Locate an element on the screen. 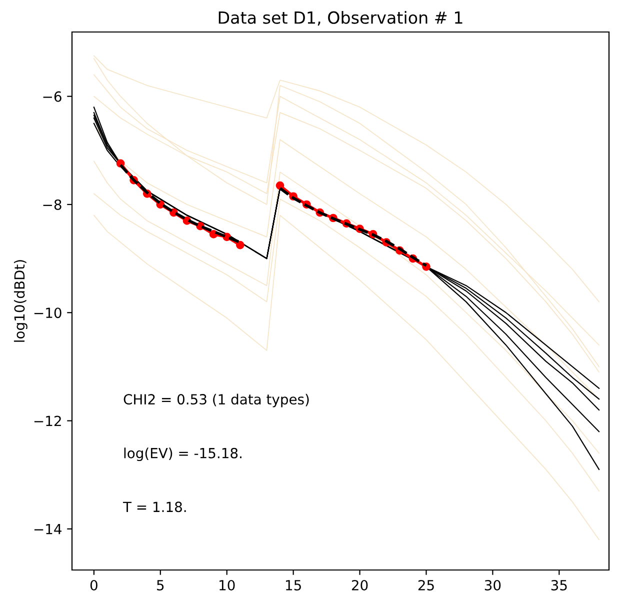 The height and width of the screenshot is (603, 622). x-tick-label: 35 is located at coordinates (559, 585).